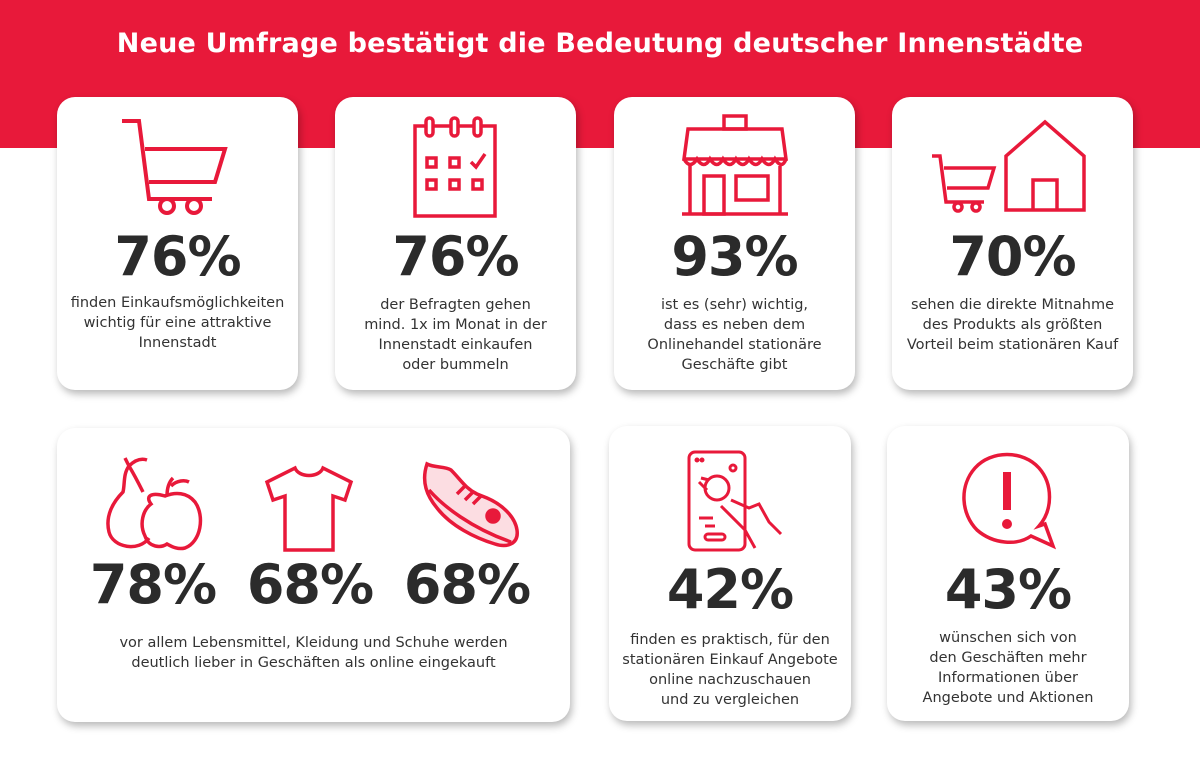  What do you see at coordinates (455, 167) in the screenshot?
I see `calendar-check-icon` at bounding box center [455, 167].